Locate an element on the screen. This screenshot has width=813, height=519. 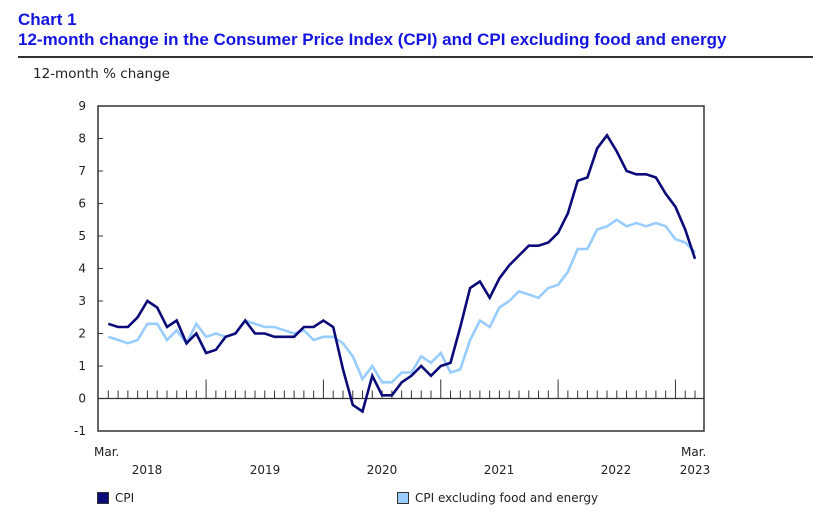
y-tick-label: 3 is located at coordinates (82, 301).